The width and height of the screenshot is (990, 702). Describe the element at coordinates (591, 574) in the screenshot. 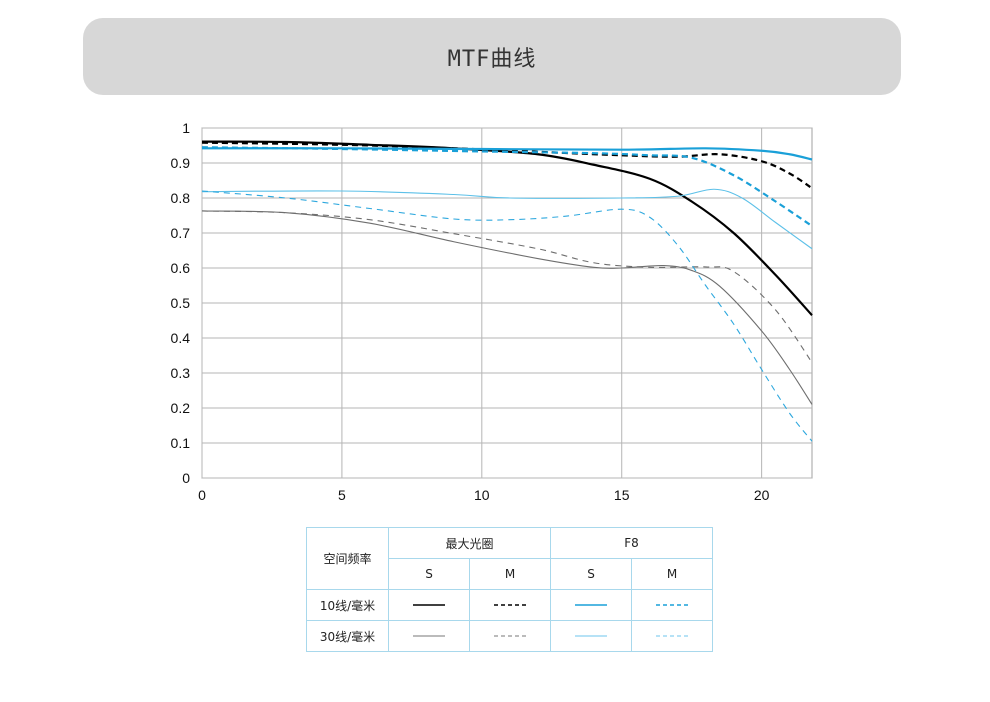

I see `legend-col-s-f8: S` at that location.